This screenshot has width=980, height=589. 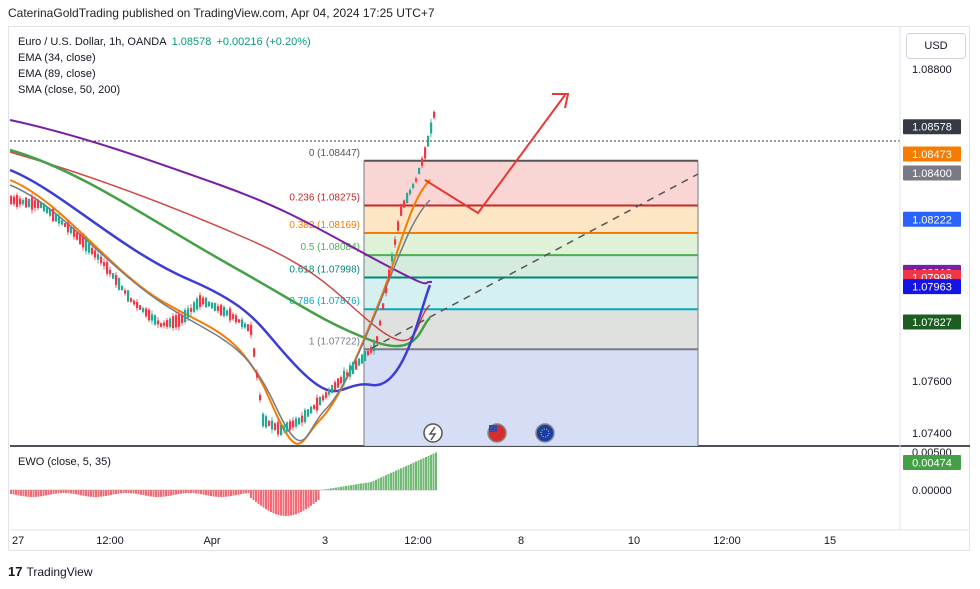 What do you see at coordinates (331, 247) in the screenshot?
I see `fib-level-label: 0.5 (1.08084)` at bounding box center [331, 247].